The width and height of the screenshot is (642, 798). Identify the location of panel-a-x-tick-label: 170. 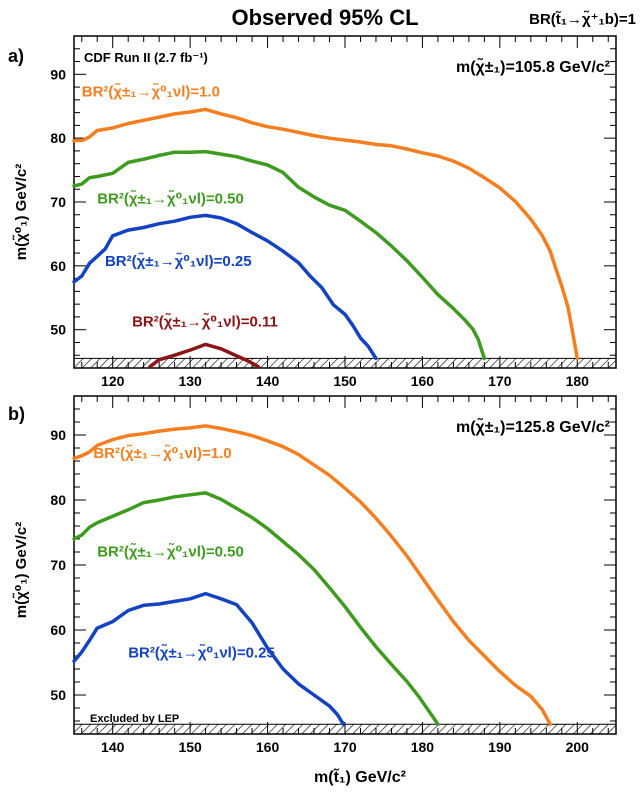
(500, 381).